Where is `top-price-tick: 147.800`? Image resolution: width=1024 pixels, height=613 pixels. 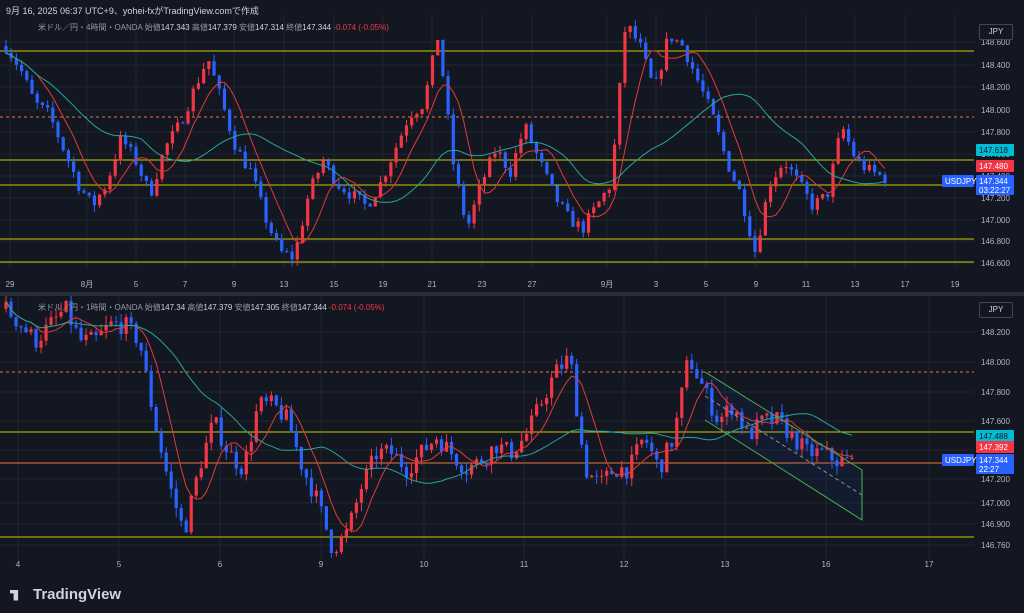 top-price-tick: 147.800 is located at coordinates (995, 132).